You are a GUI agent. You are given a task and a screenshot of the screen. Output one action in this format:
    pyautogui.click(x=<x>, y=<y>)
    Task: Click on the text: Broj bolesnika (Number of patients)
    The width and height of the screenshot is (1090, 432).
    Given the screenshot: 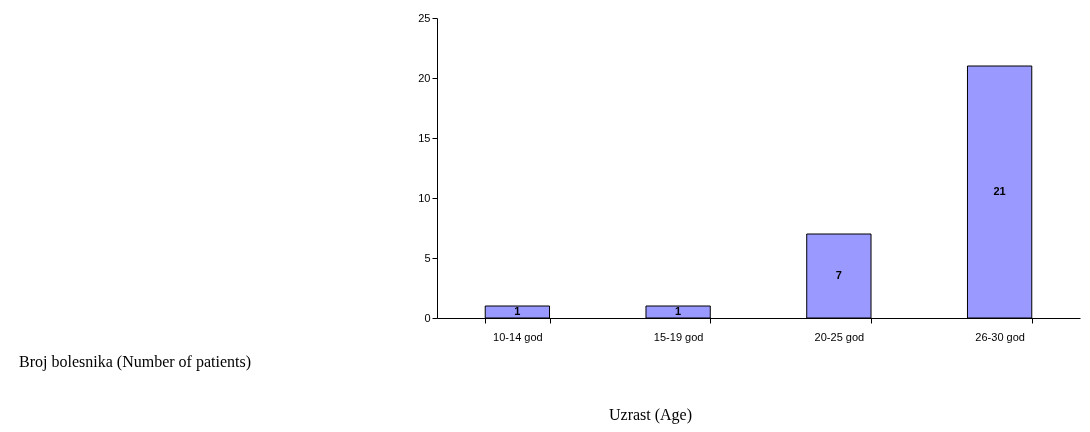 What is the action you would take?
    pyautogui.click(x=135, y=362)
    